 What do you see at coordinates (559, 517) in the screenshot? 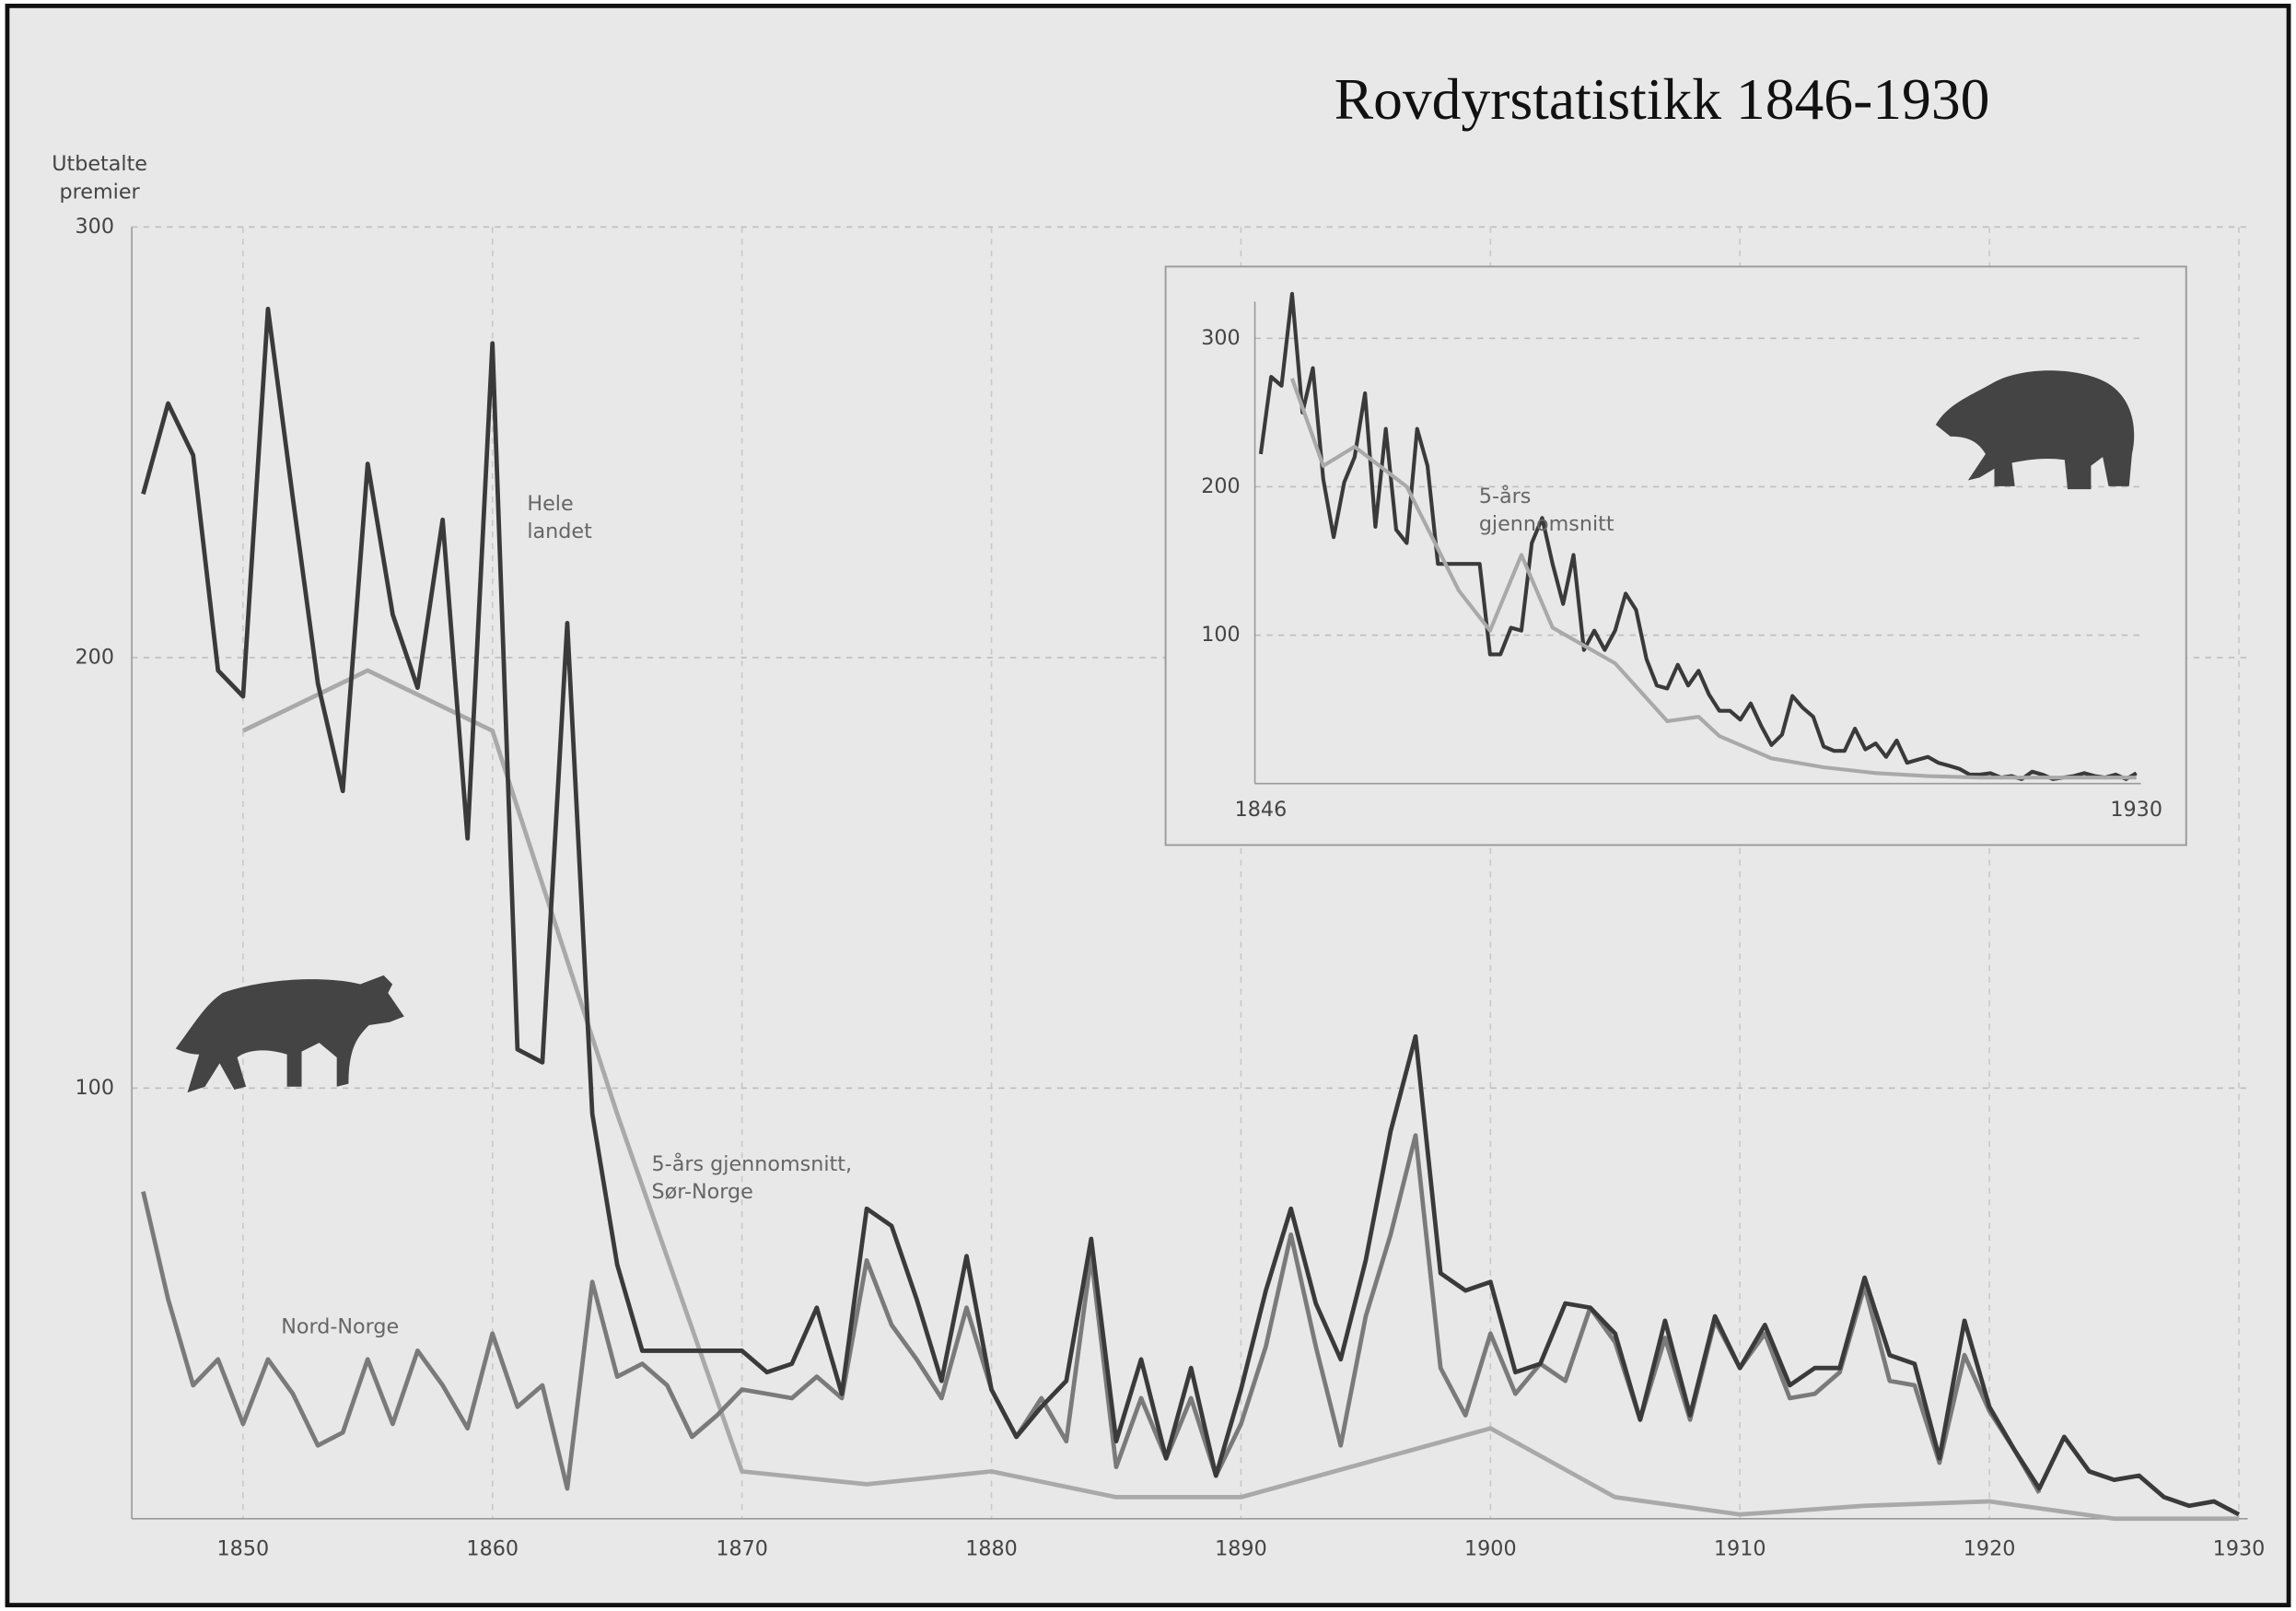
I see `series-label: Hele landet` at bounding box center [559, 517].